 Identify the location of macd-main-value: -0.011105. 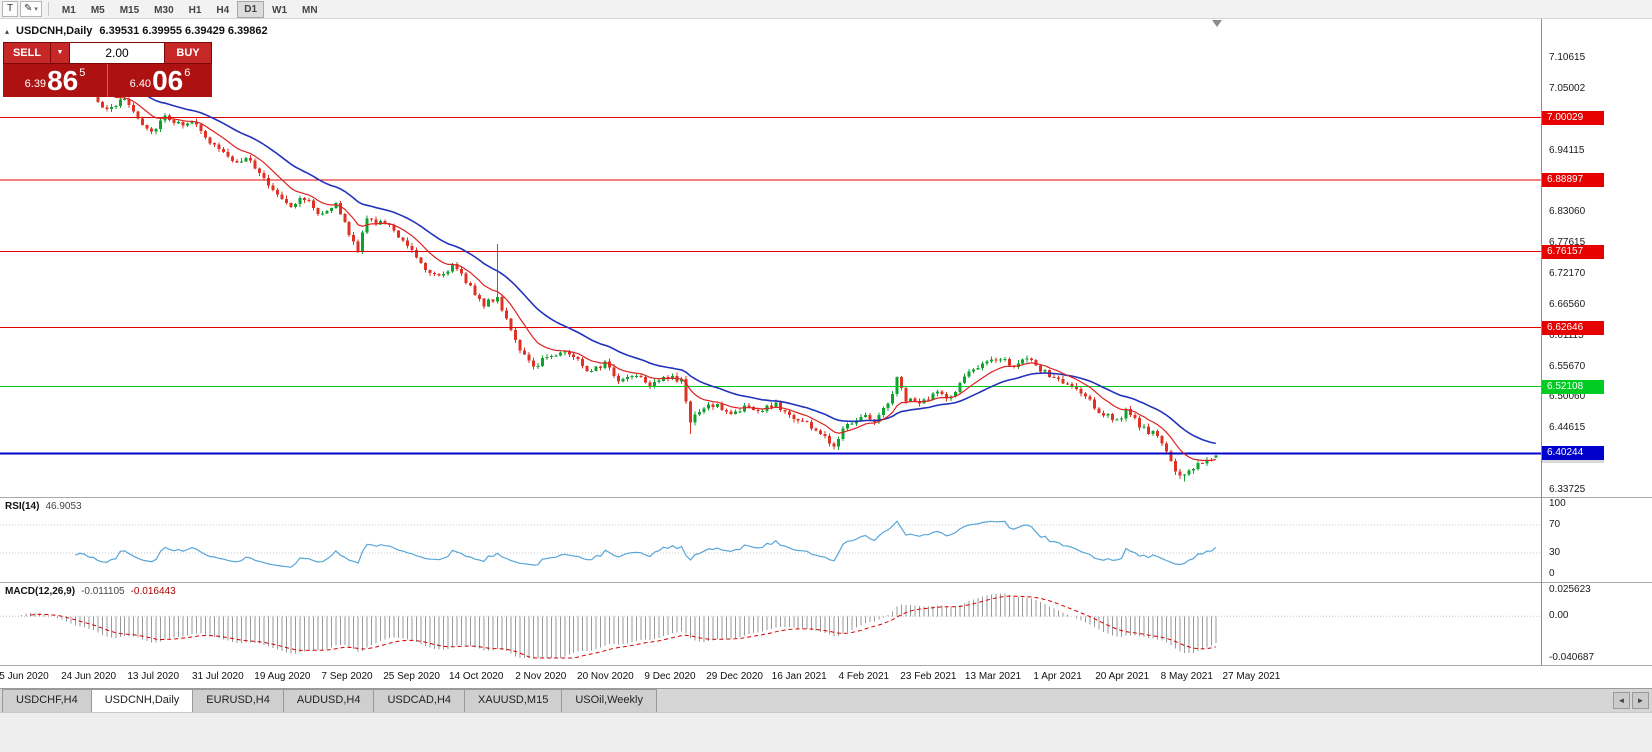
(103, 591).